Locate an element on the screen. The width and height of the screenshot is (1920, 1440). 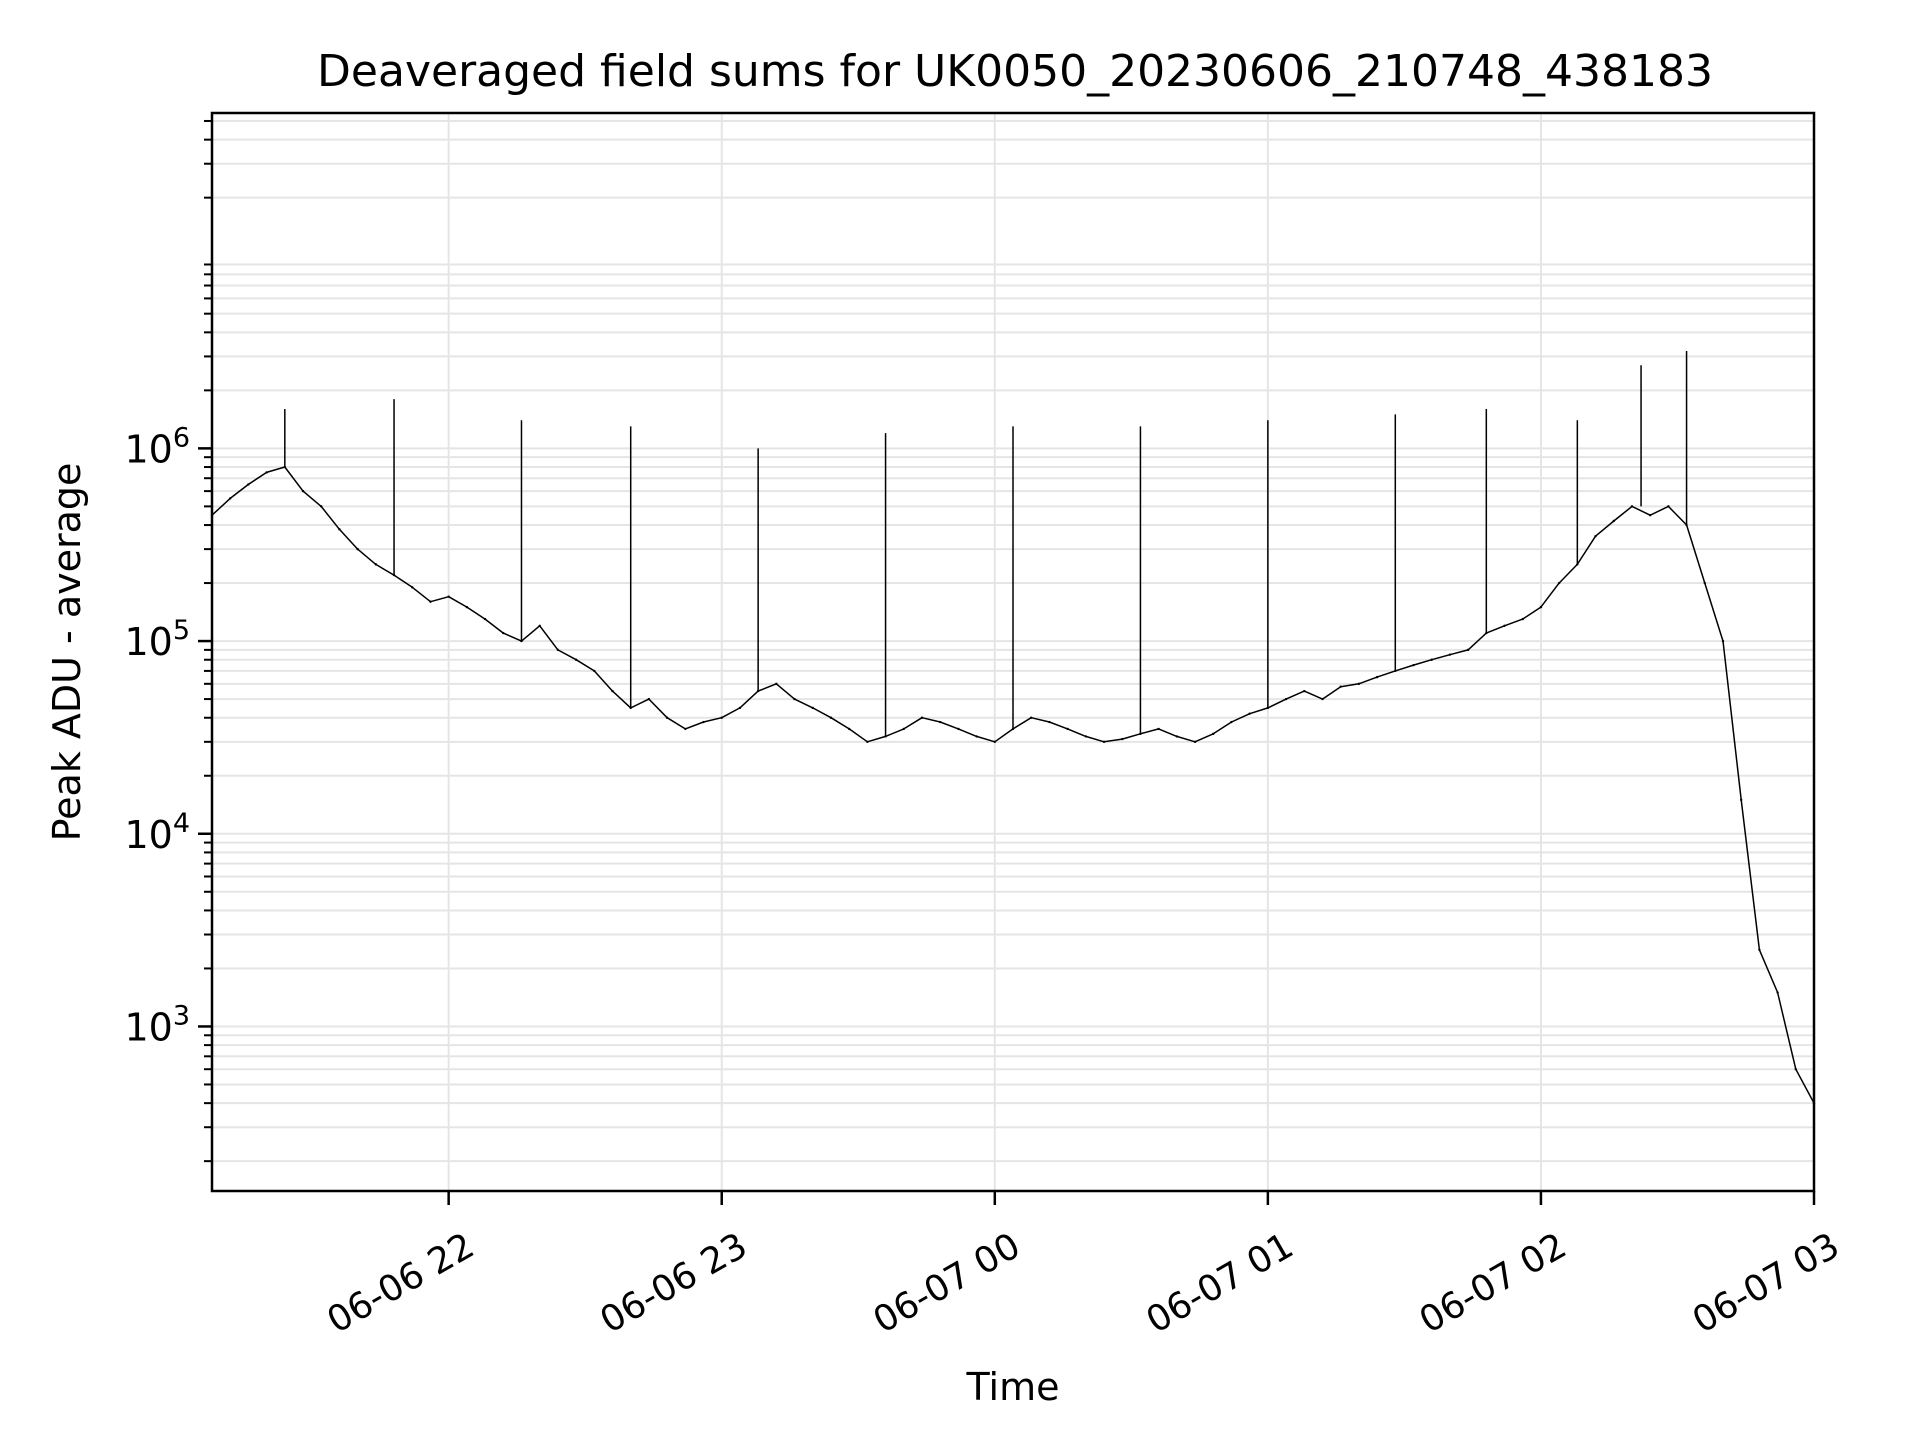
y-tick-label: 103 is located at coordinates (157, 1024).